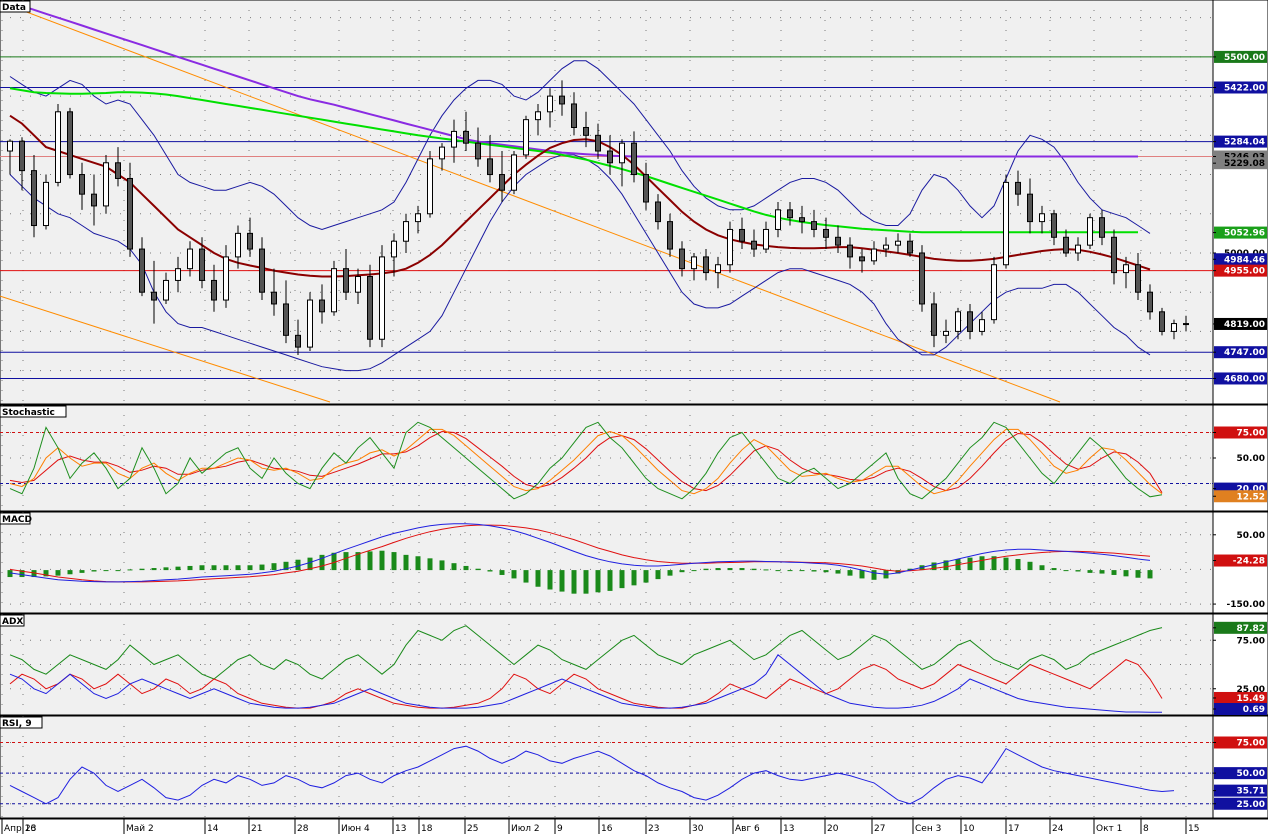 Image resolution: width=1268 pixels, height=834 pixels. What do you see at coordinates (1240, 259) in the screenshot?
I see `price-axis-tag-bg` at bounding box center [1240, 259].